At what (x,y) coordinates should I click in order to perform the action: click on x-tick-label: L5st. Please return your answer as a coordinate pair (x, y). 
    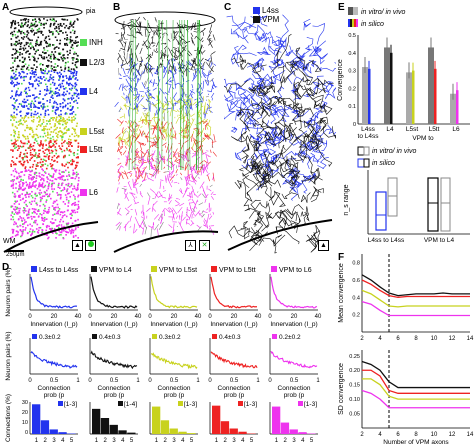
    Looking at the image, I should click on (412, 129).